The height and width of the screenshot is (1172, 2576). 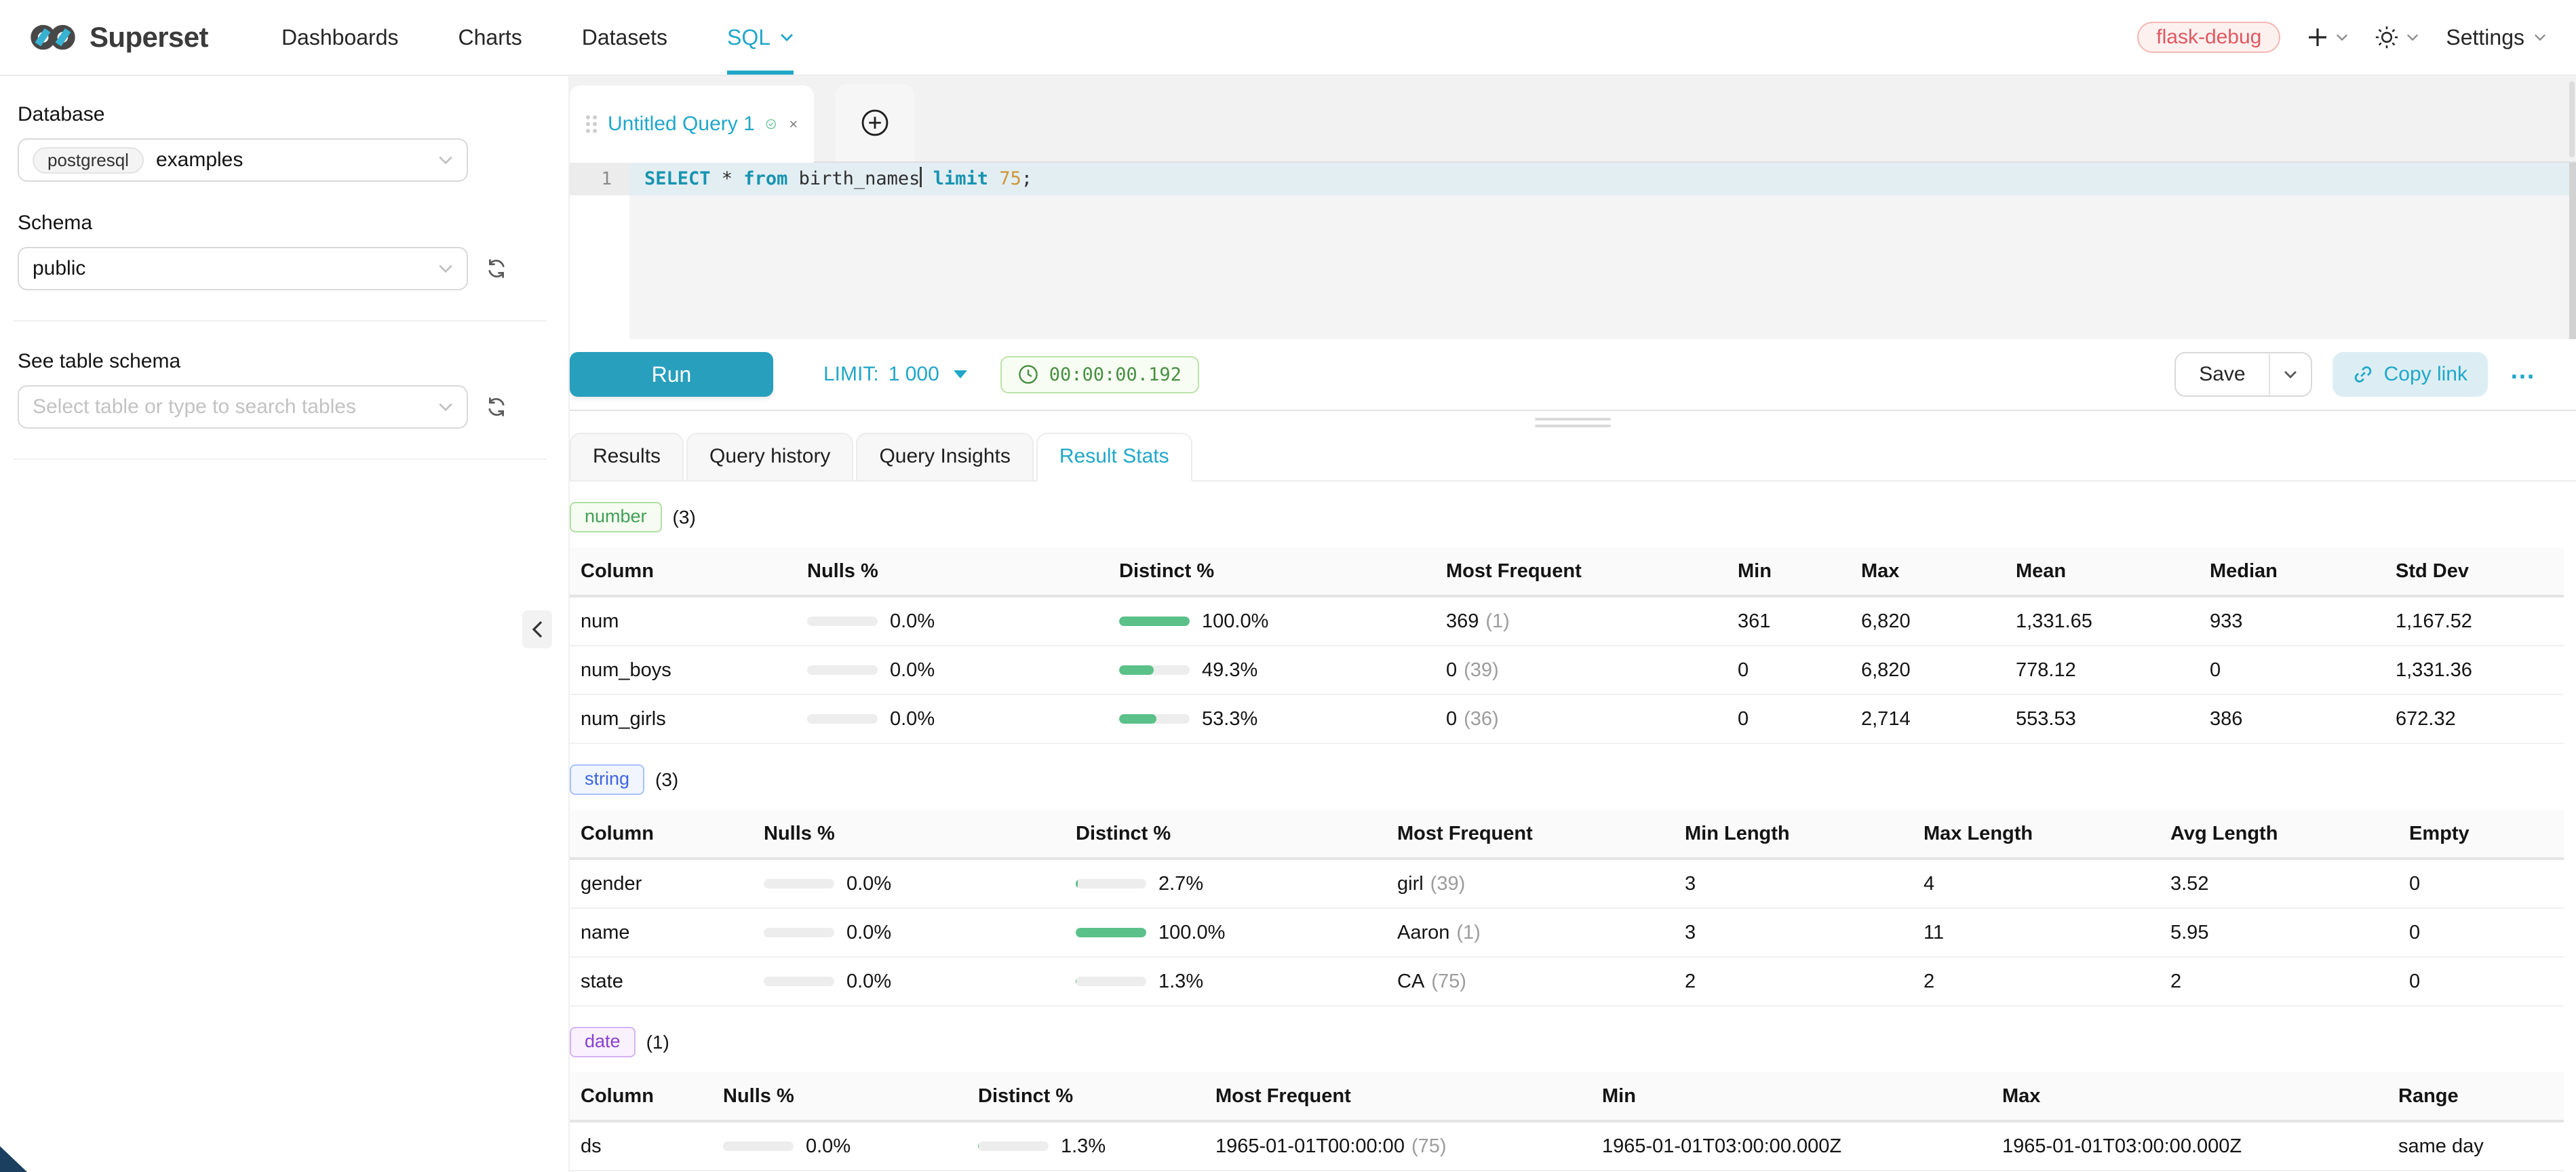 What do you see at coordinates (1602, 251) in the screenshot?
I see `editor-code-area: SELECT * from birth_names limit 75;` at bounding box center [1602, 251].